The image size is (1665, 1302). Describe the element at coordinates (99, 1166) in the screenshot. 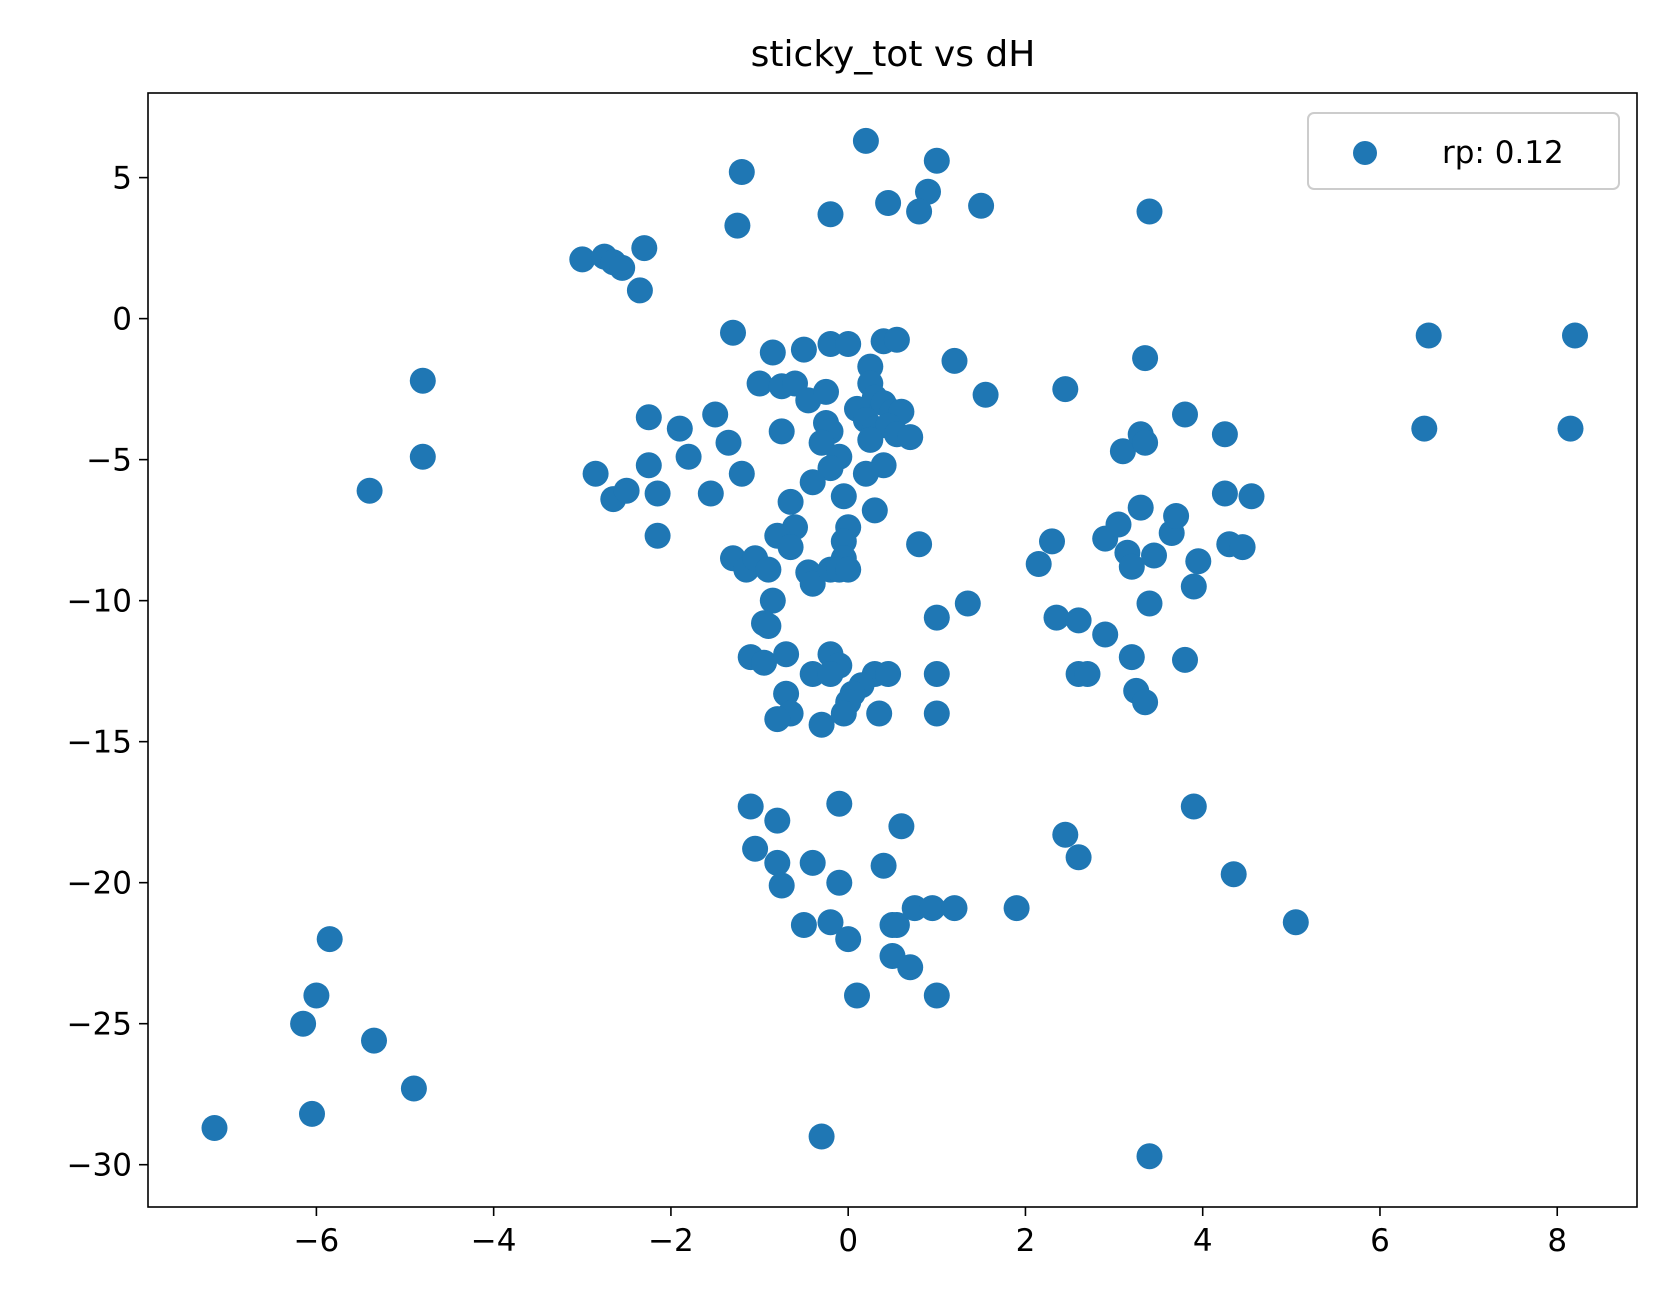

I see `y-tick-label: −30` at that location.